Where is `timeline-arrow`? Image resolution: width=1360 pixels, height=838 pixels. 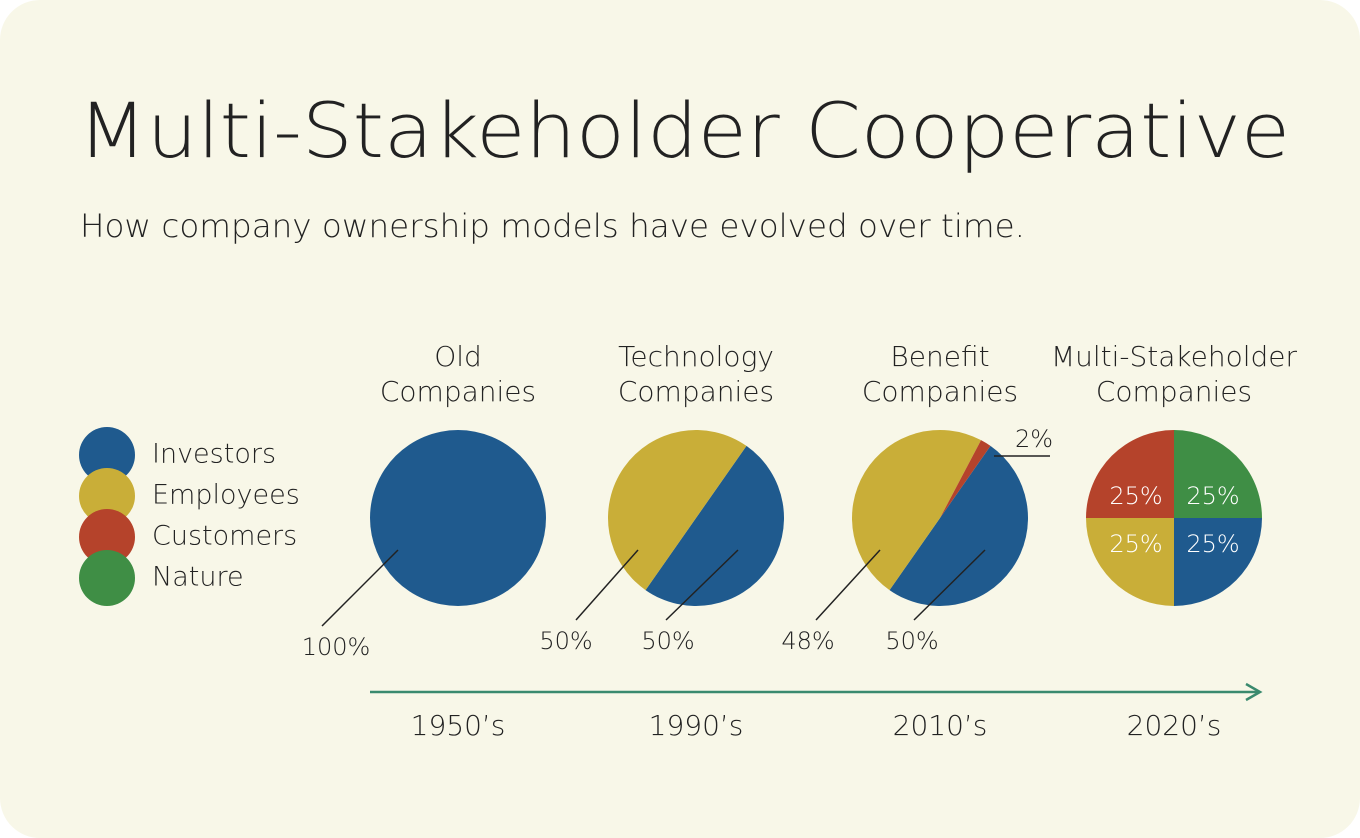
timeline-arrow is located at coordinates (1254, 692).